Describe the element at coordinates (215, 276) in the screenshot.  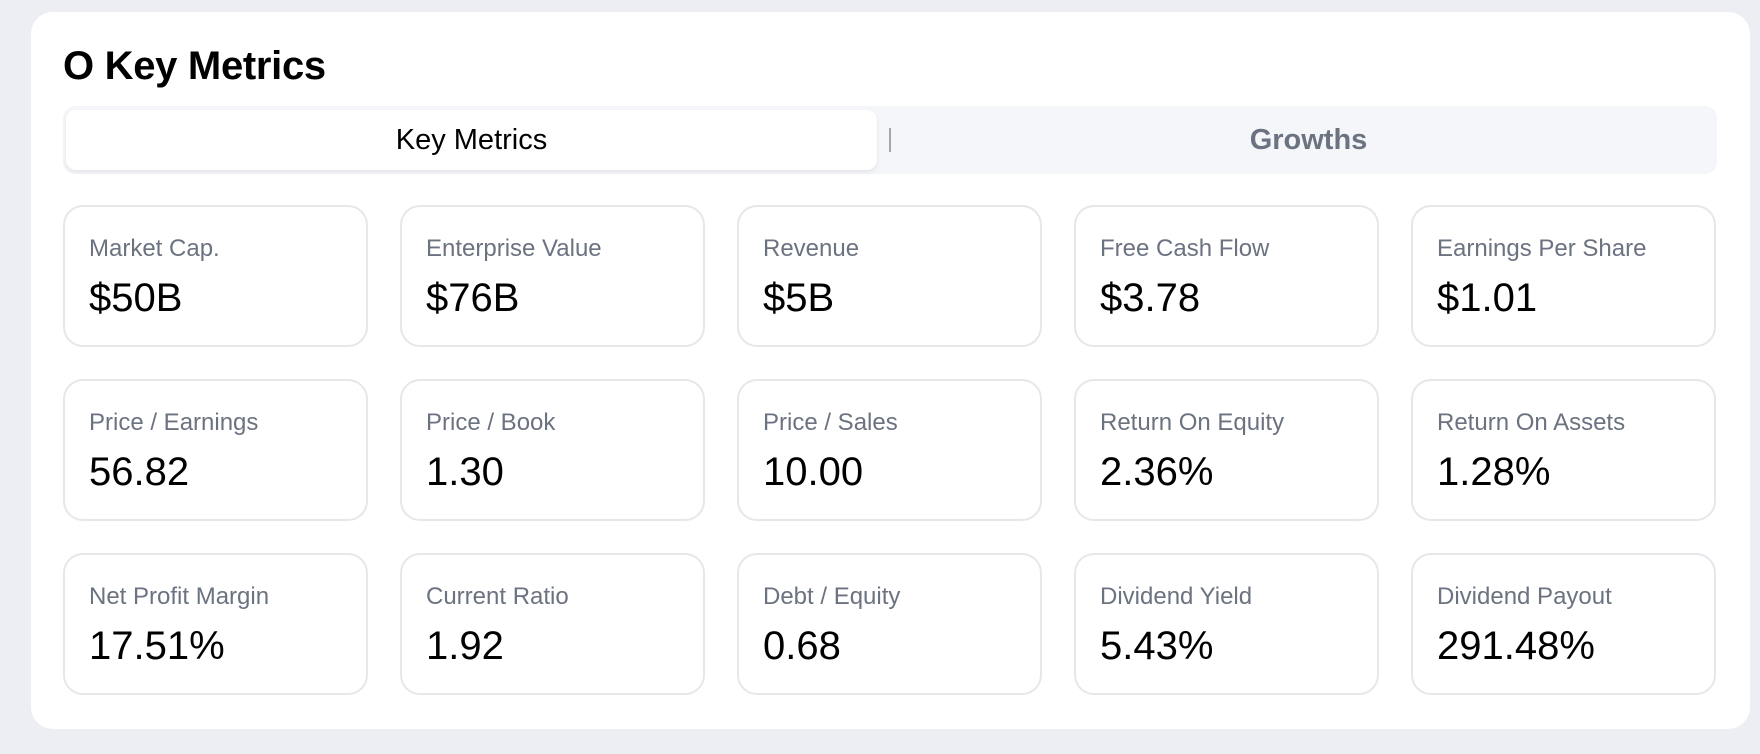
I see `metric-card-market-cap: Market Cap. $50B` at that location.